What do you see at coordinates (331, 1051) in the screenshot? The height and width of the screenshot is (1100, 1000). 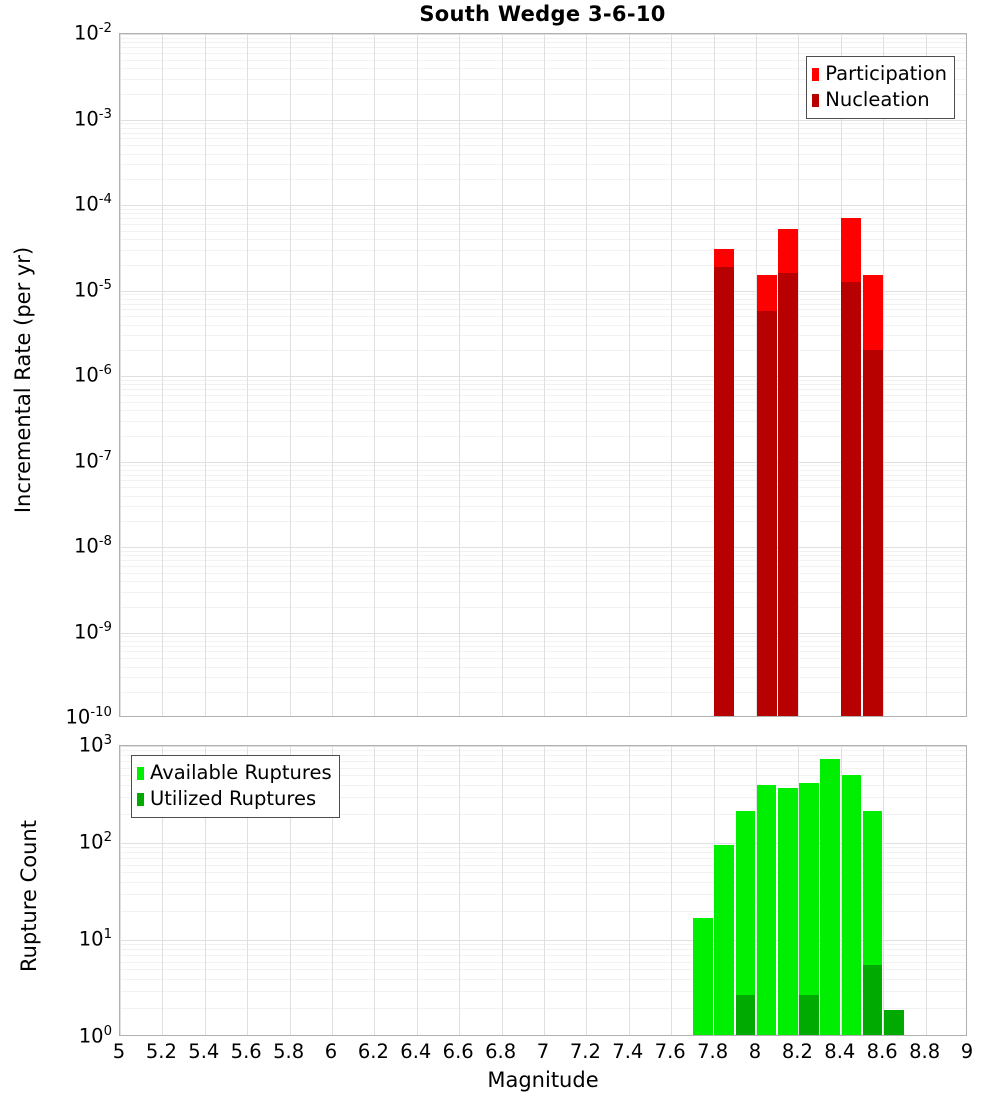 I see `x-tick-label: 6` at bounding box center [331, 1051].